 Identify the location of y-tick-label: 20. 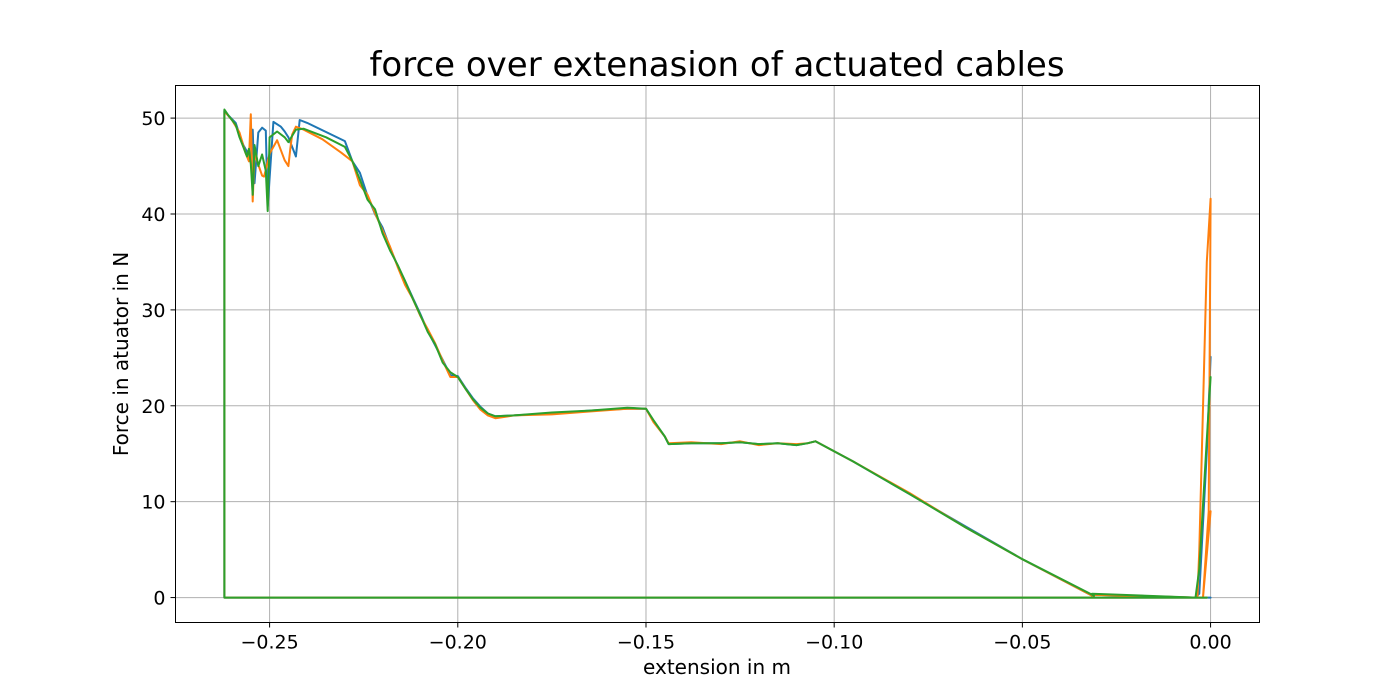
(153, 407).